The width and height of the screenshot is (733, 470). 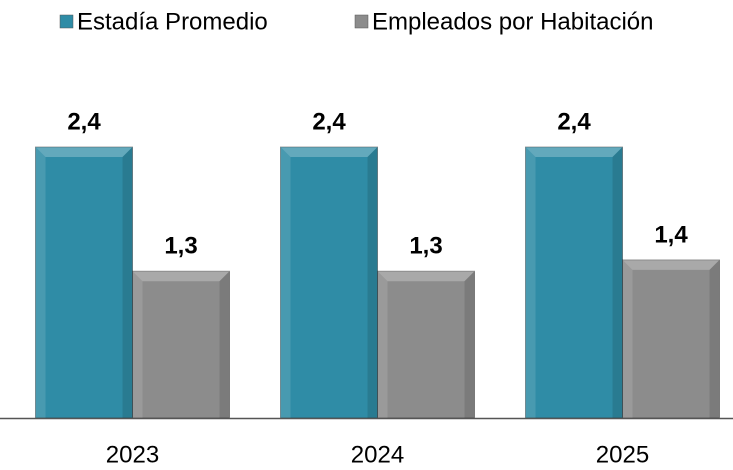 What do you see at coordinates (377, 454) in the screenshot?
I see `x-tick-label: 2024` at bounding box center [377, 454].